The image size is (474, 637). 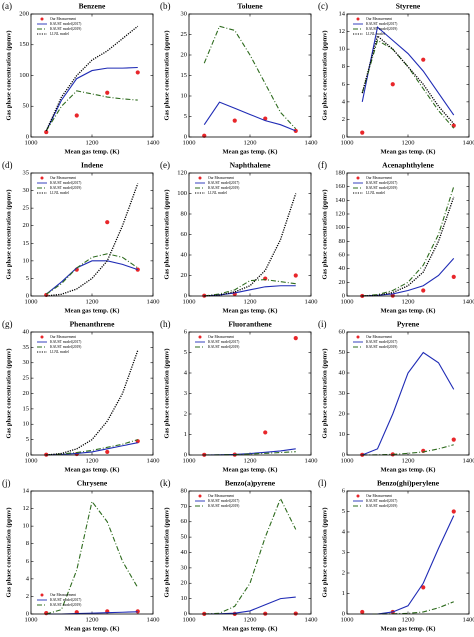 What do you see at coordinates (92, 6) in the screenshot?
I see `panel-title: Benzene` at bounding box center [92, 6].